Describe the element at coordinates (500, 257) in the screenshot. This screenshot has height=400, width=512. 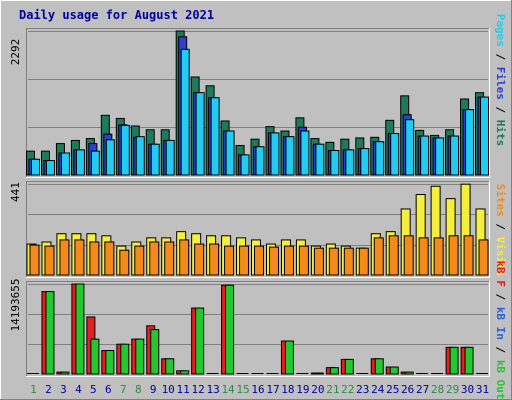
I see `legend-entry: Visits` at that location.